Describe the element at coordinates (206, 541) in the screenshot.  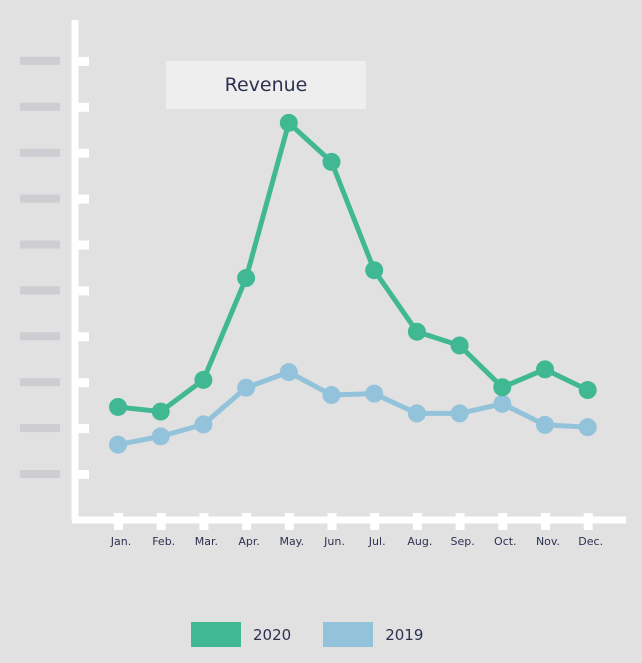
I see `x-tick-label: Mar.` at that location.